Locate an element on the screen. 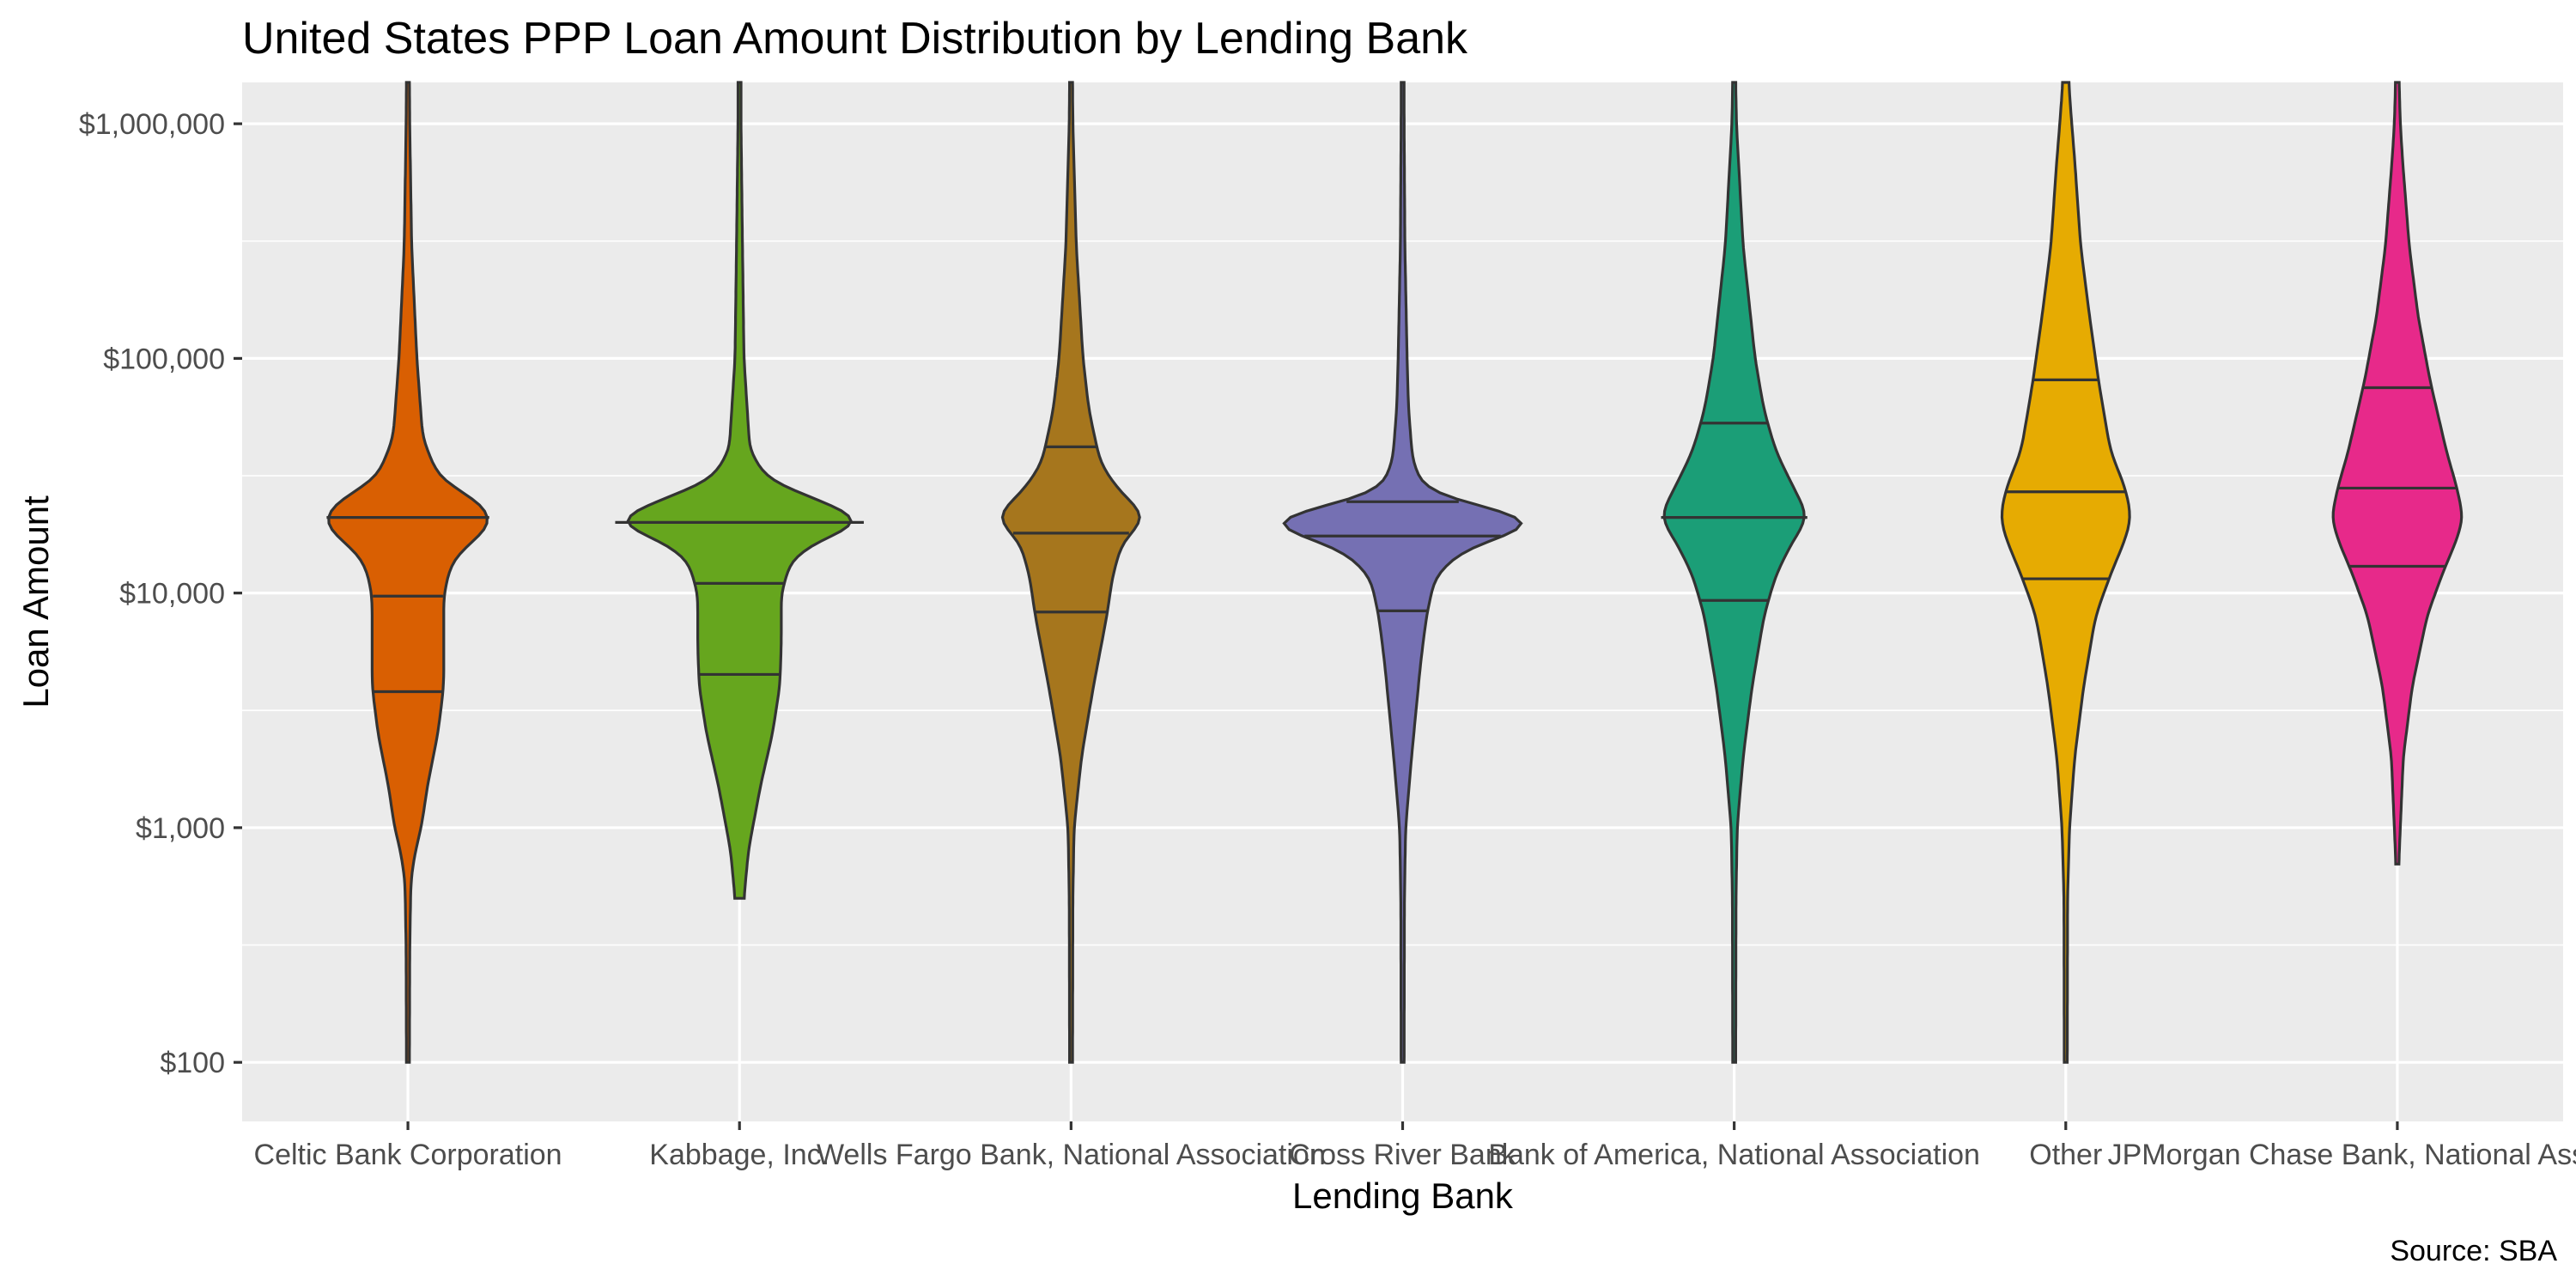 The width and height of the screenshot is (2576, 1288). y-tick-label: $100,000 is located at coordinates (164, 359).